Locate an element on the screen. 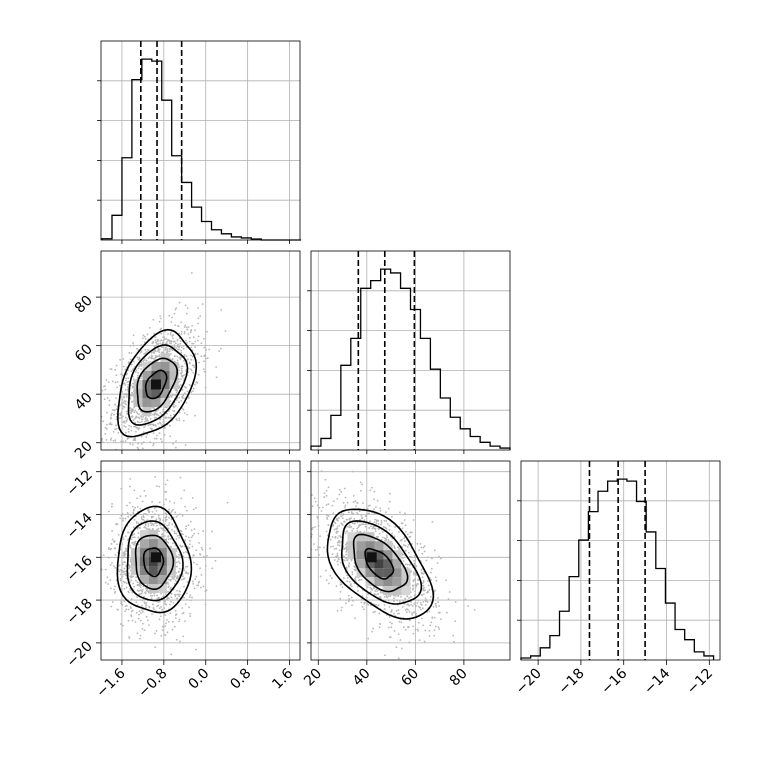 This screenshot has width=760, height=760. x-tick-label: 60 is located at coordinates (410, 678).